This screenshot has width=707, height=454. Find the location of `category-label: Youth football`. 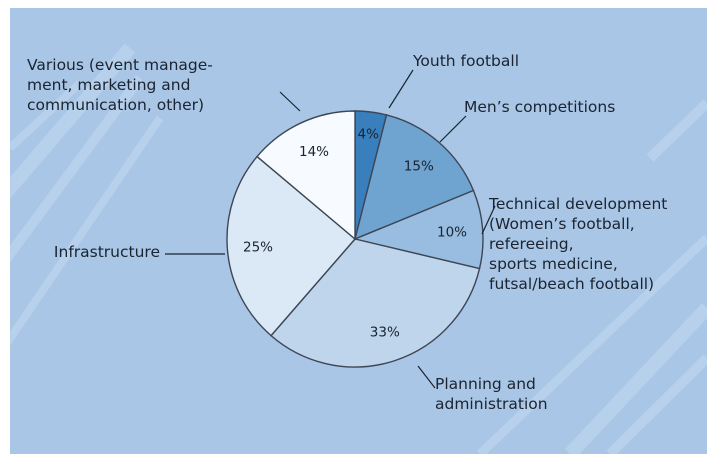

category-label: Youth football is located at coordinates (465, 61).